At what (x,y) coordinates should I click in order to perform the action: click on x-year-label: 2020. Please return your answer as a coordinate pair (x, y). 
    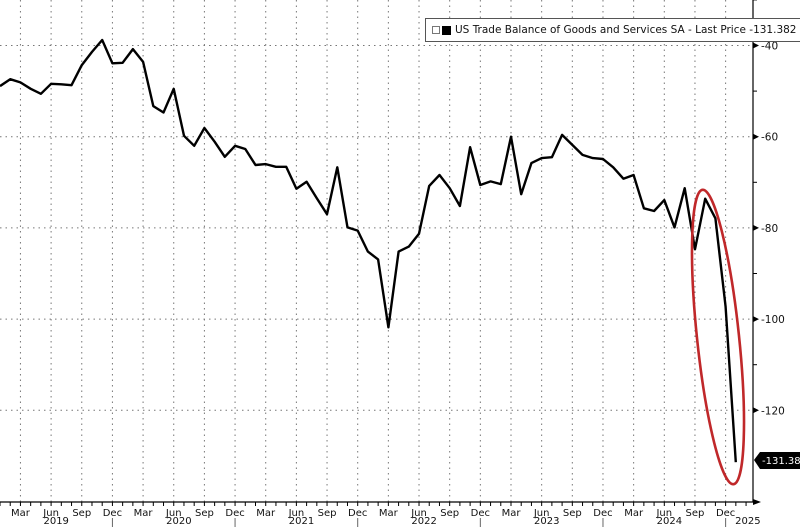
    Looking at the image, I should click on (178, 521).